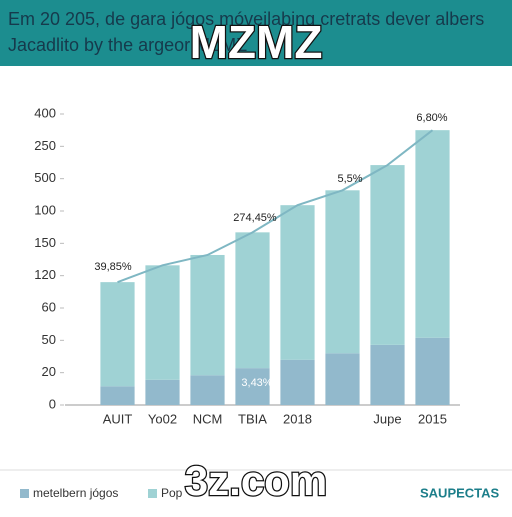  What do you see at coordinates (349, 179) in the screenshot?
I see `annotation: 5,5%` at bounding box center [349, 179].